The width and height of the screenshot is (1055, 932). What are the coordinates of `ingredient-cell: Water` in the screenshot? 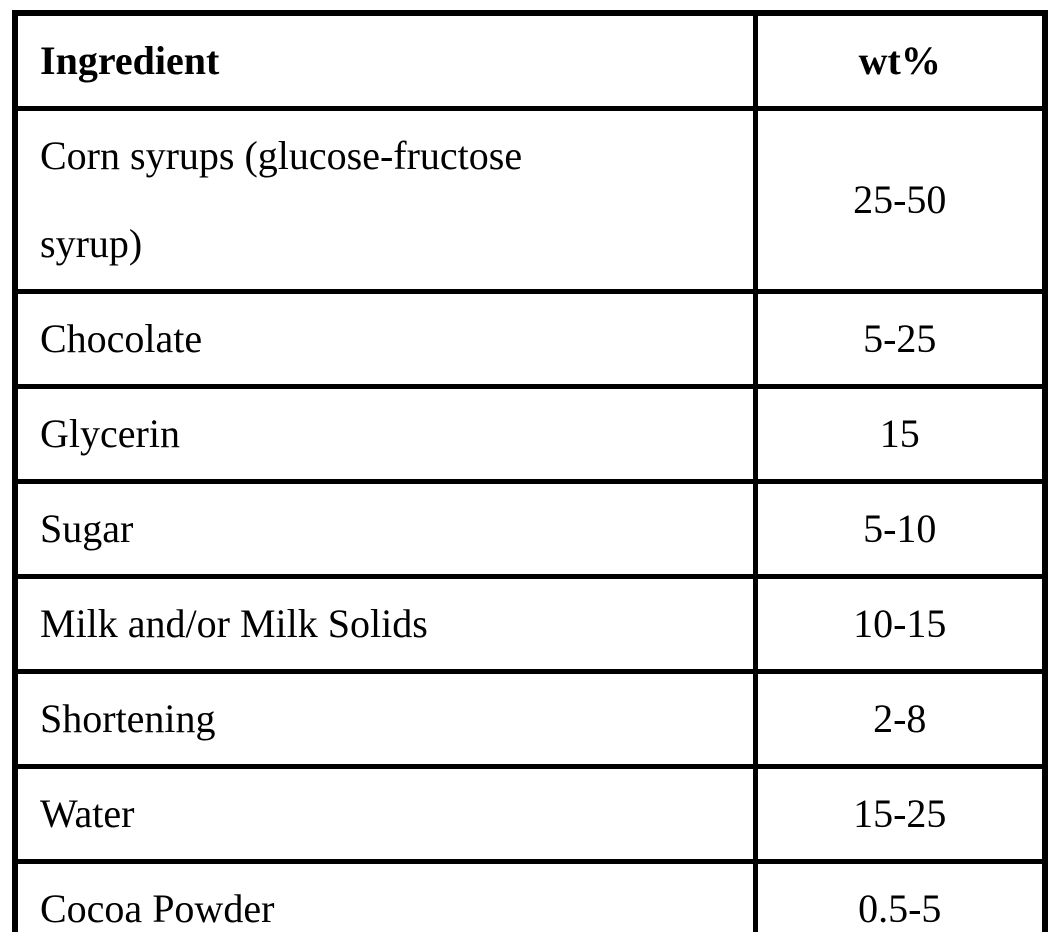 It's located at (385, 814).